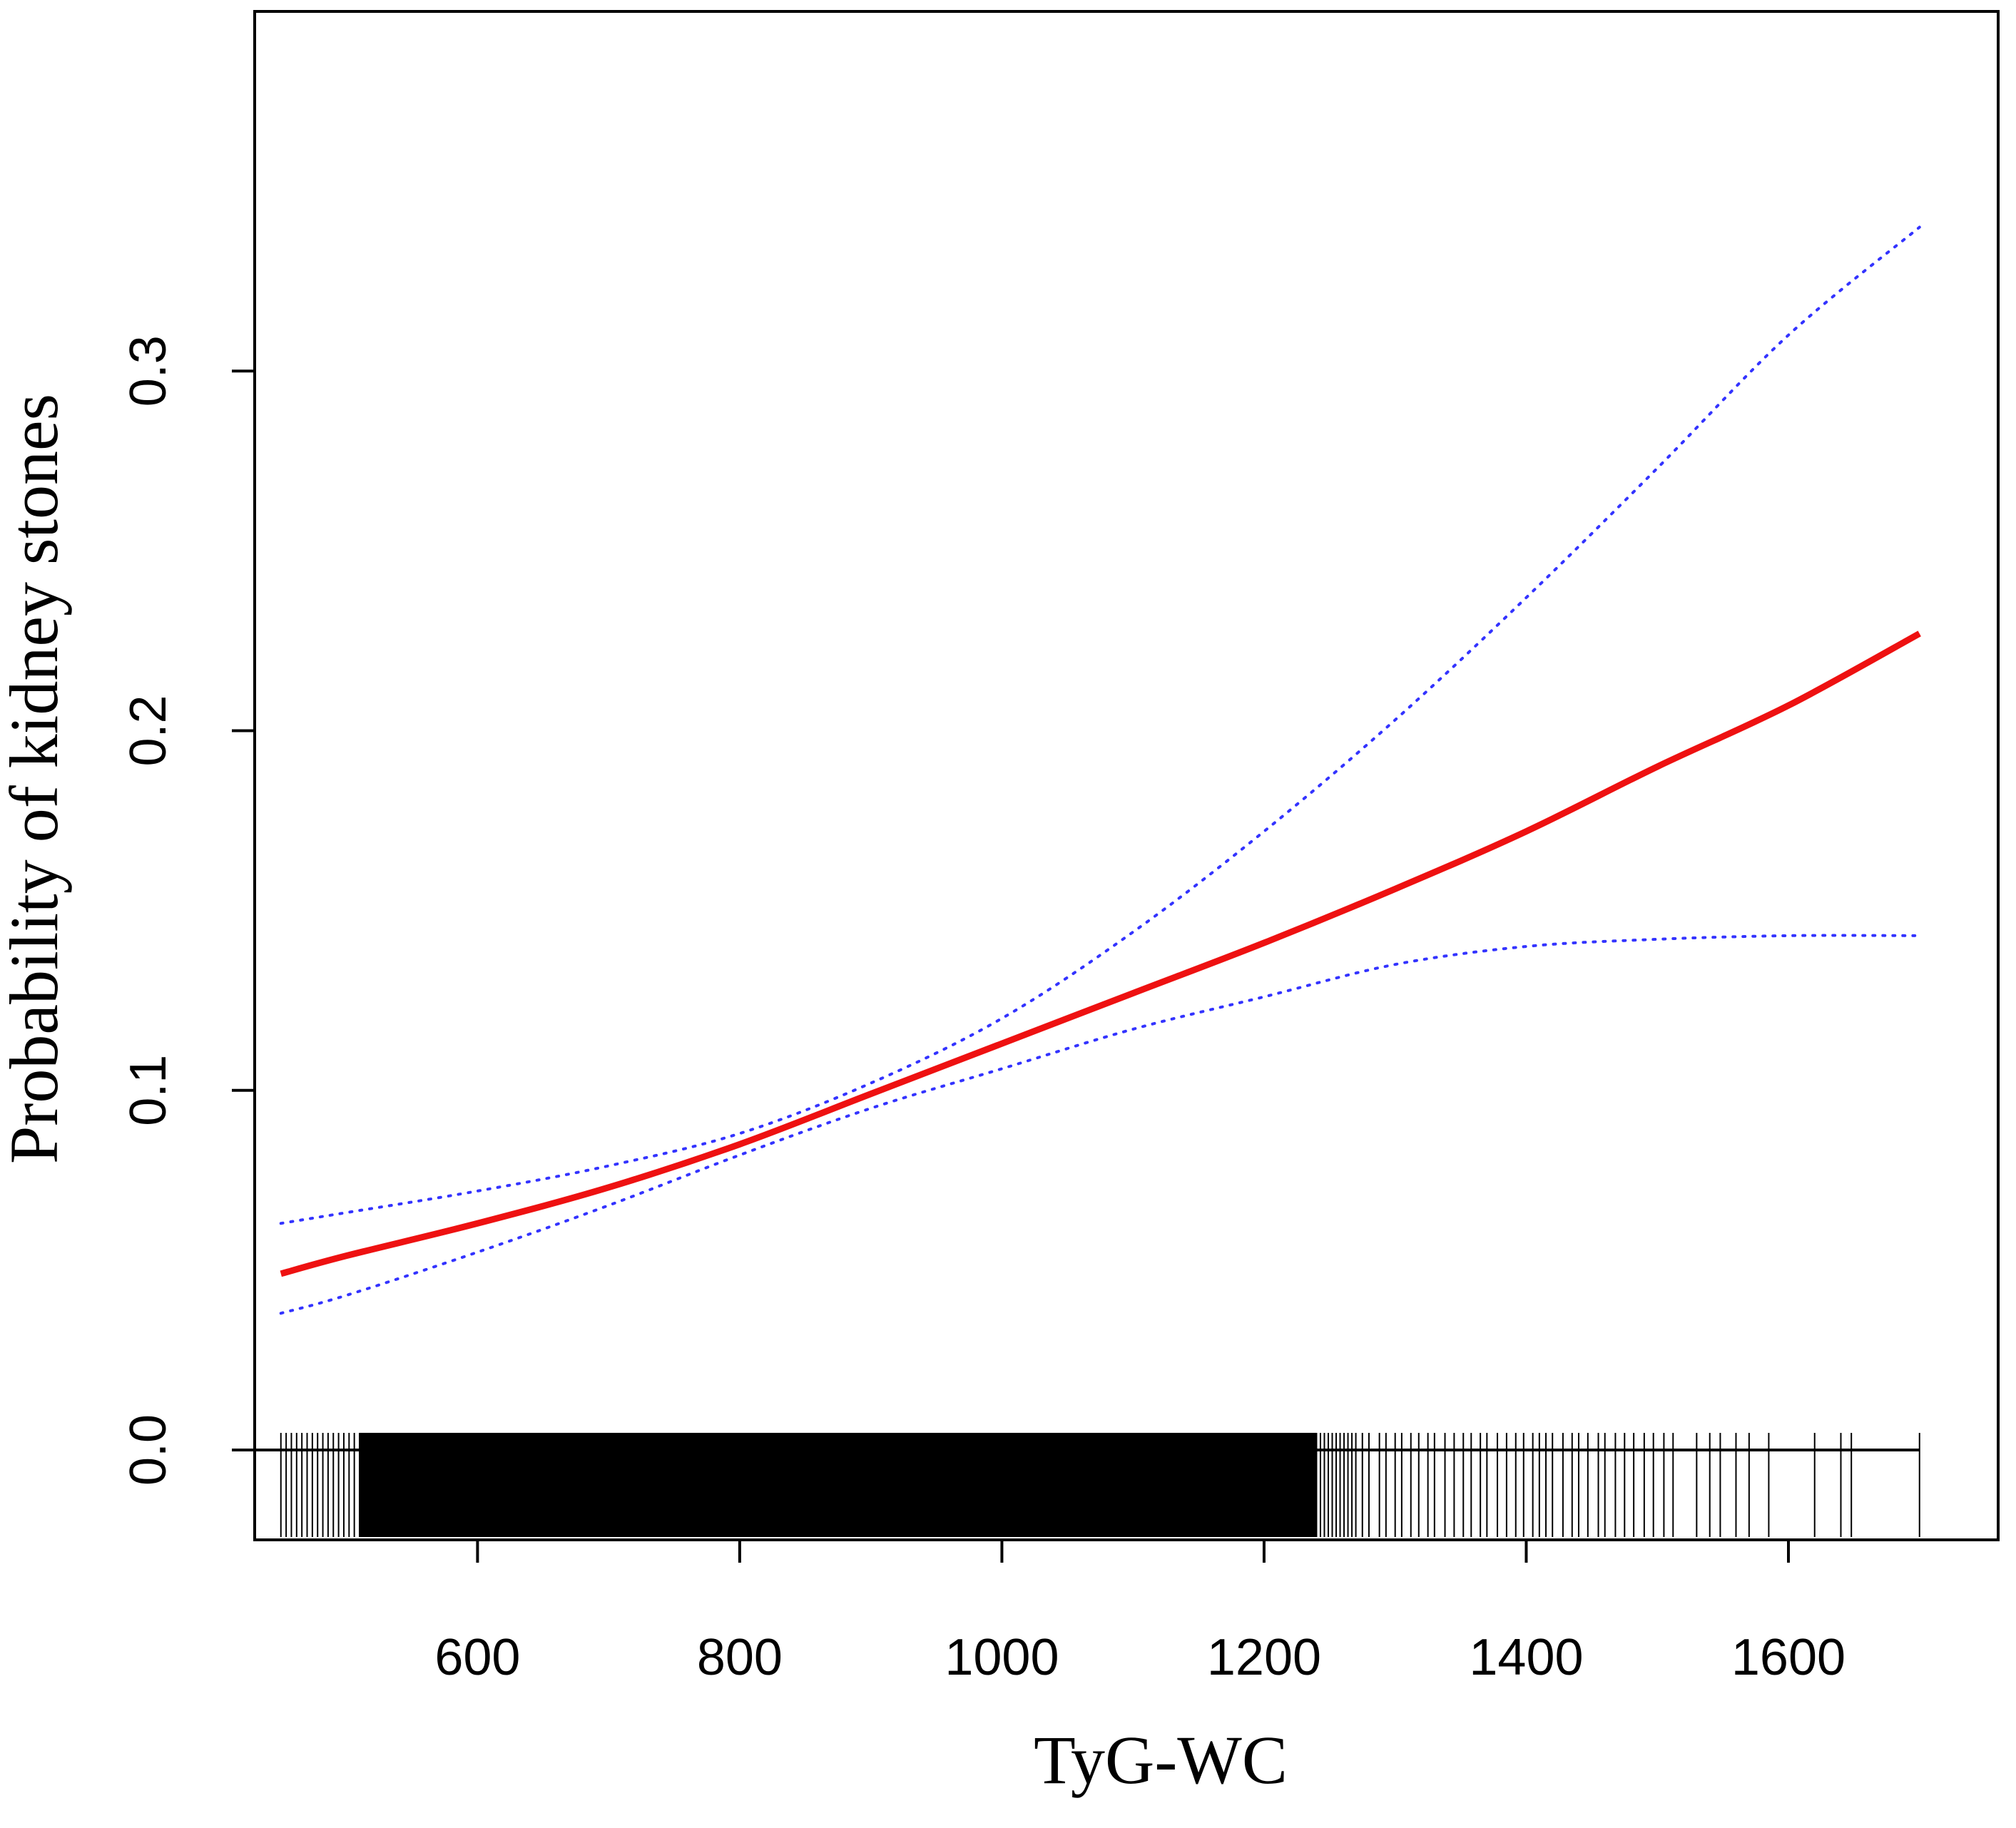 The width and height of the screenshot is (2016, 1828). I want to click on y-tick-label-0.0: 0.0, so click(148, 1450).